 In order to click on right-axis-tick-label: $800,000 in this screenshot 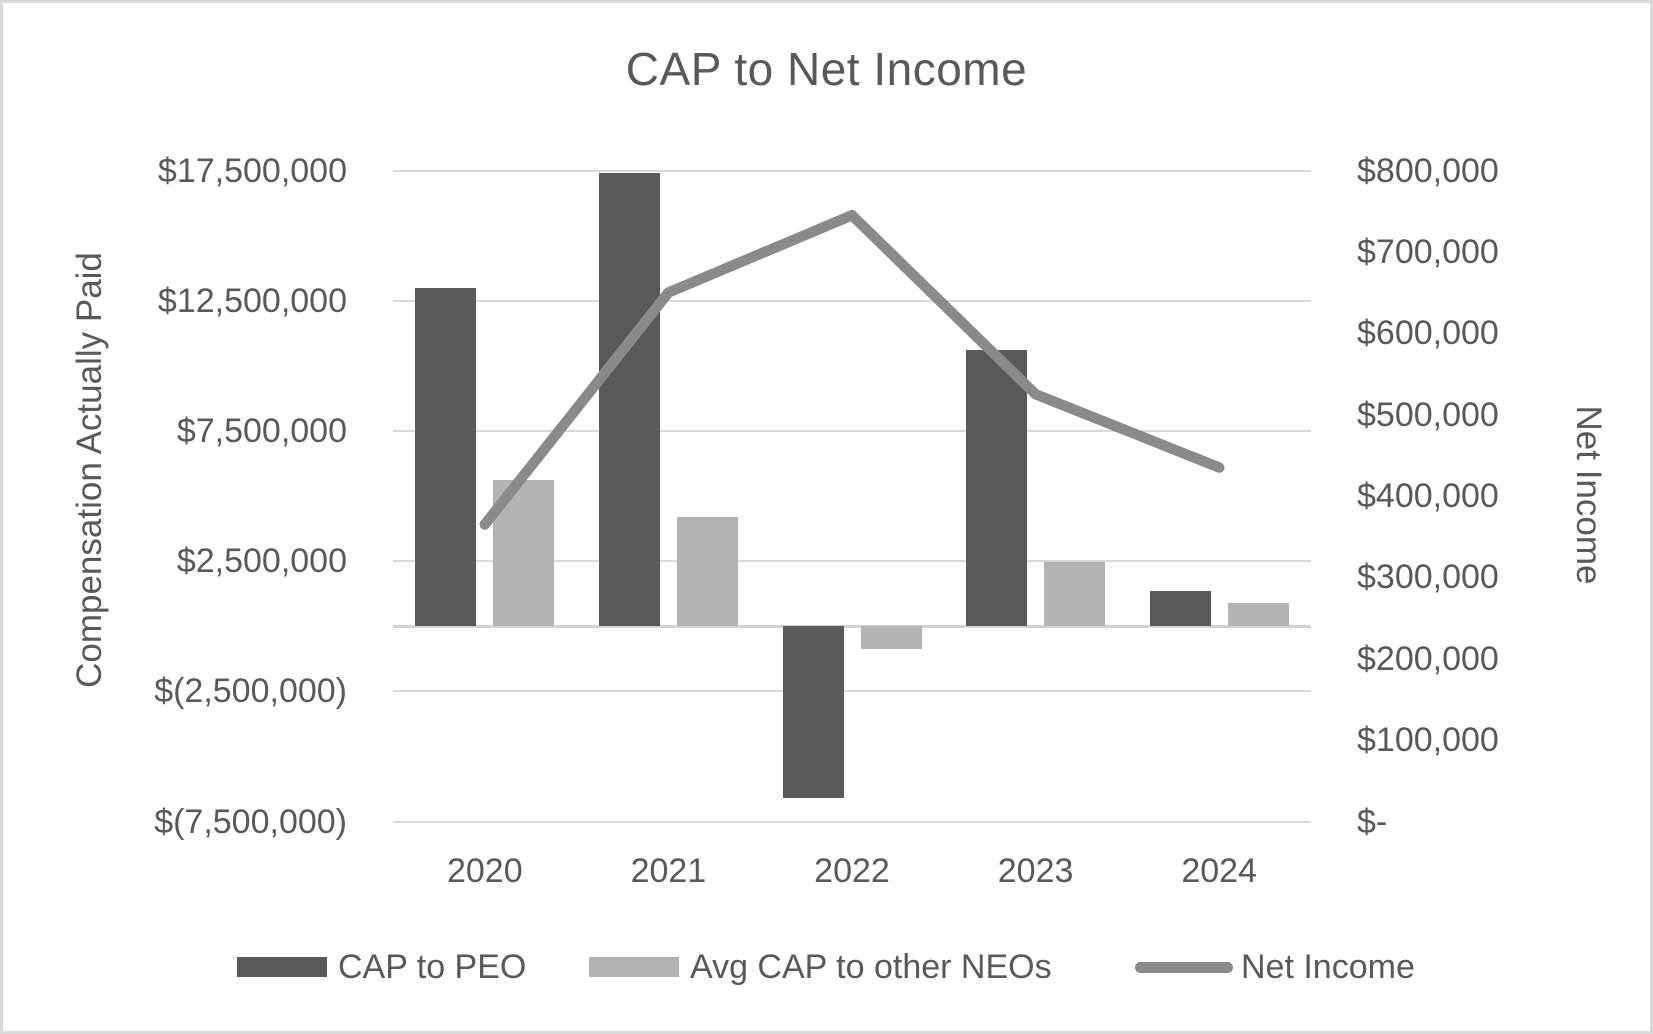, I will do `click(1428, 170)`.